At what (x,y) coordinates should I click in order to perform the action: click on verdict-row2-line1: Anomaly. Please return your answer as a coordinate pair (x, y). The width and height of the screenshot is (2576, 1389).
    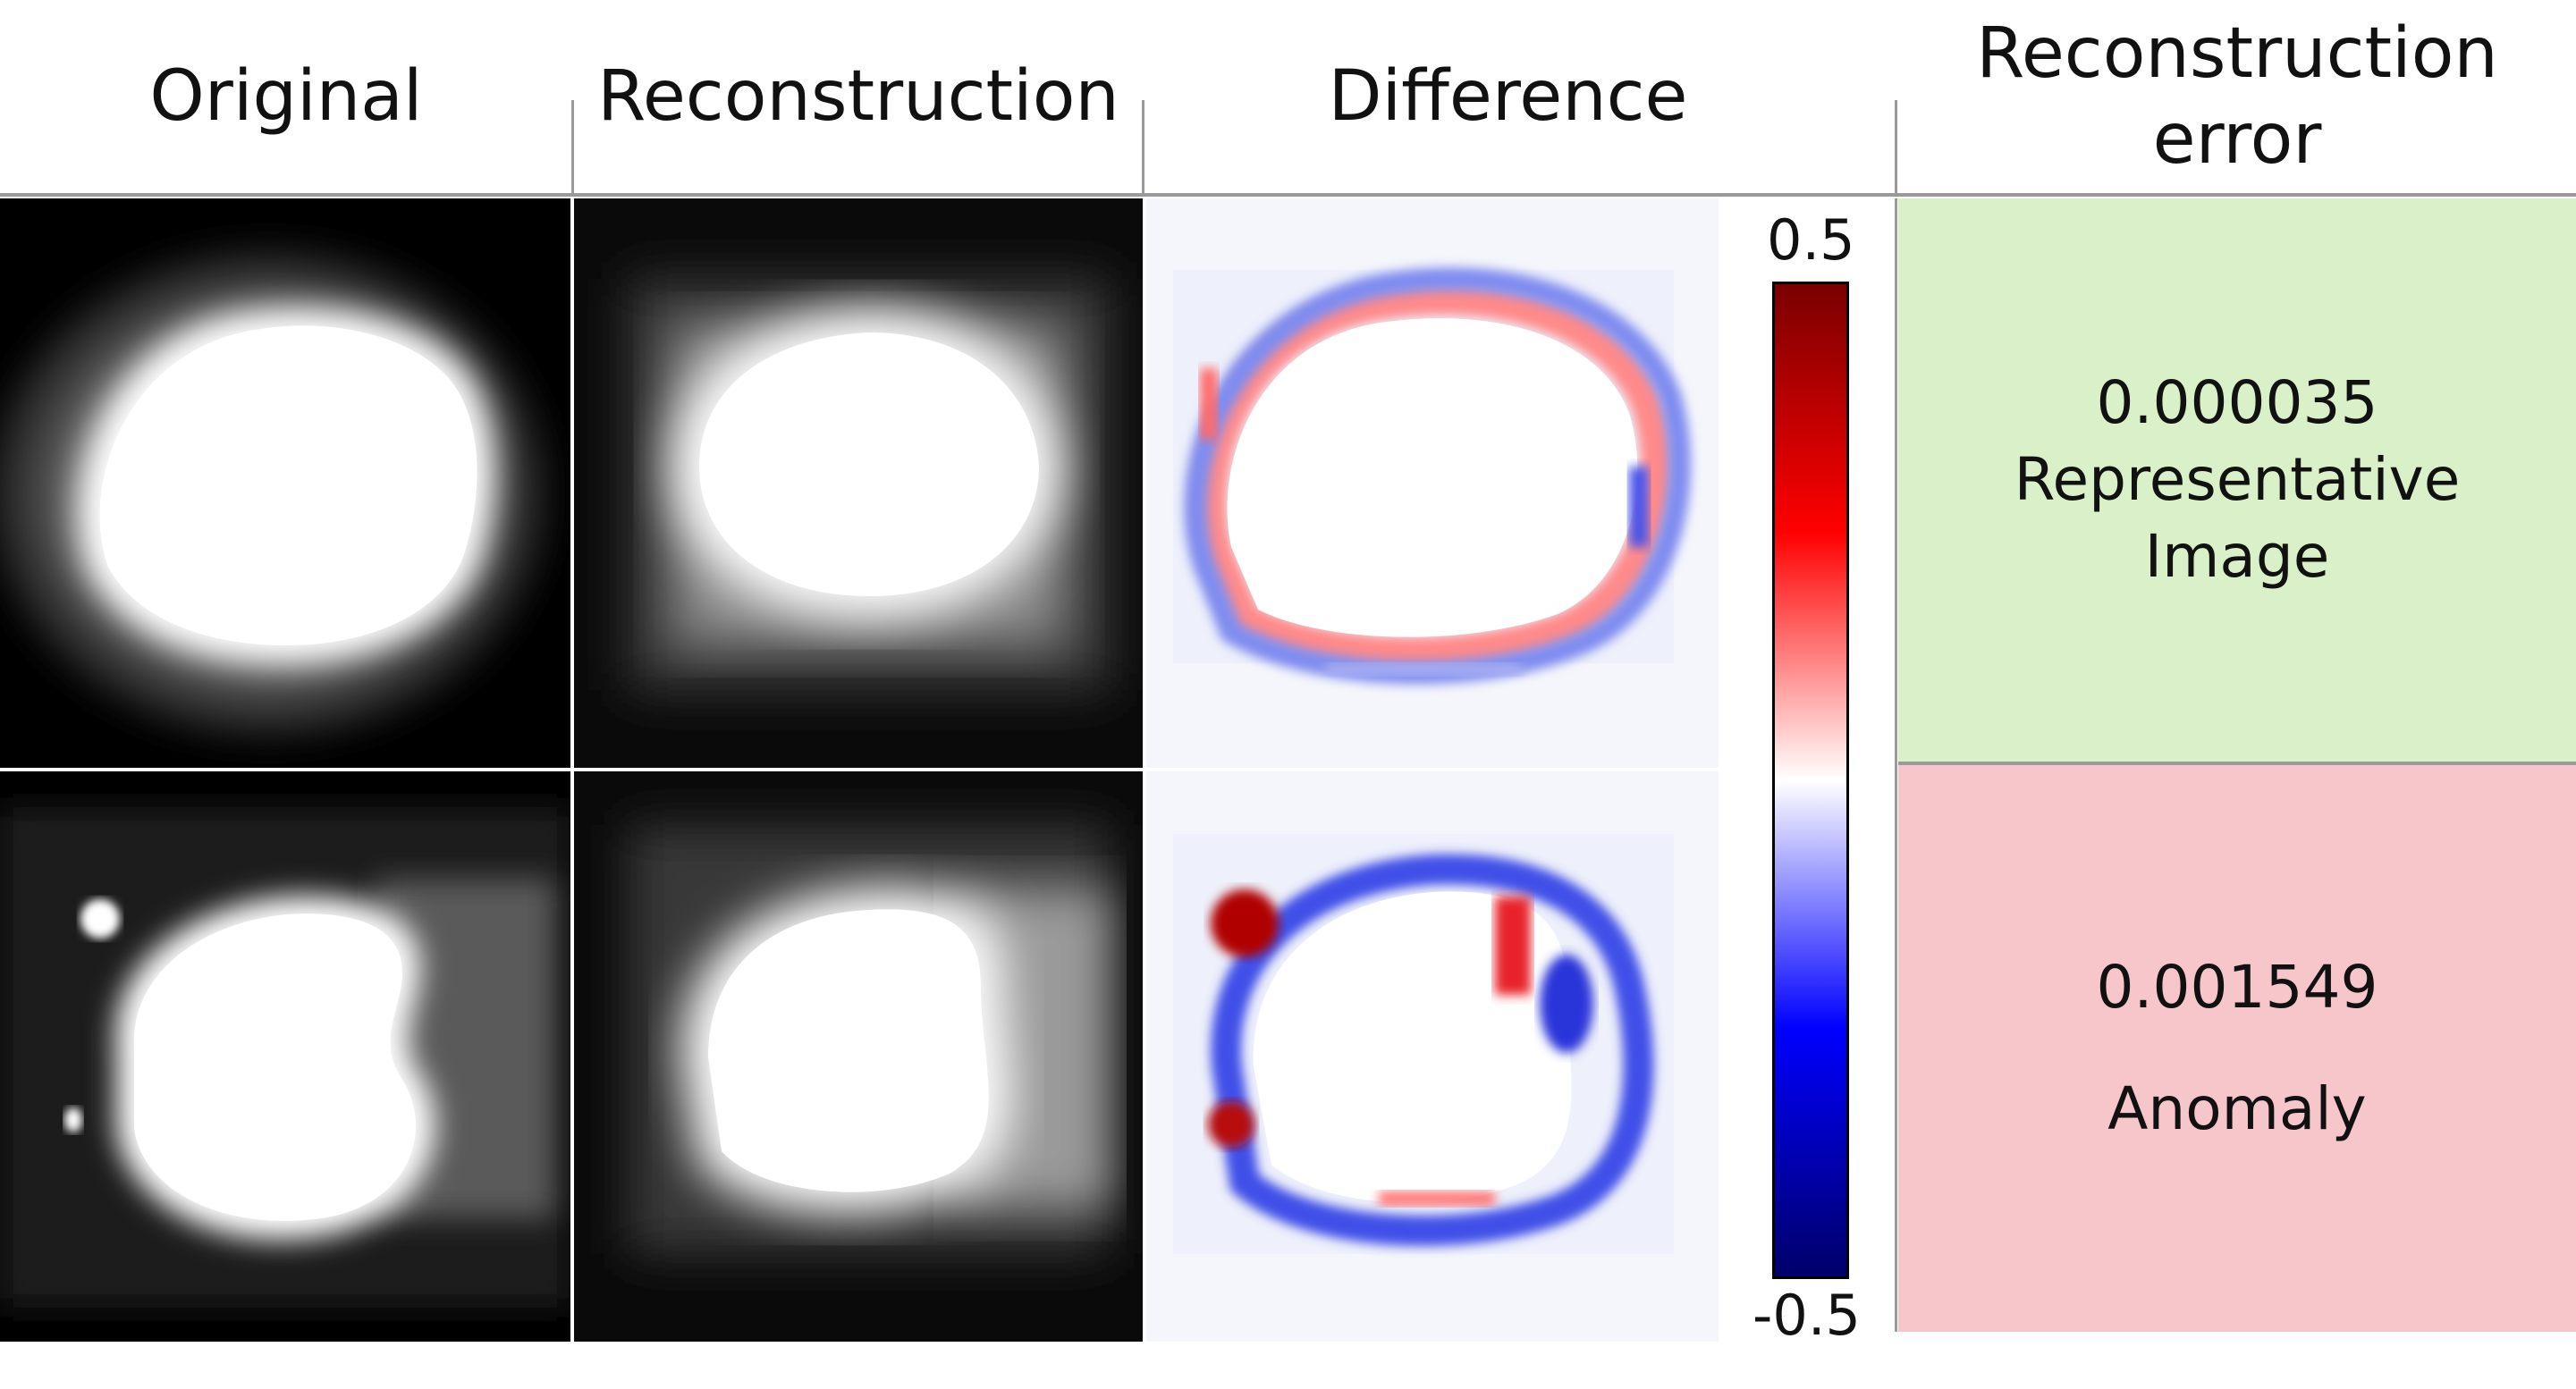
    Looking at the image, I should click on (2237, 1108).